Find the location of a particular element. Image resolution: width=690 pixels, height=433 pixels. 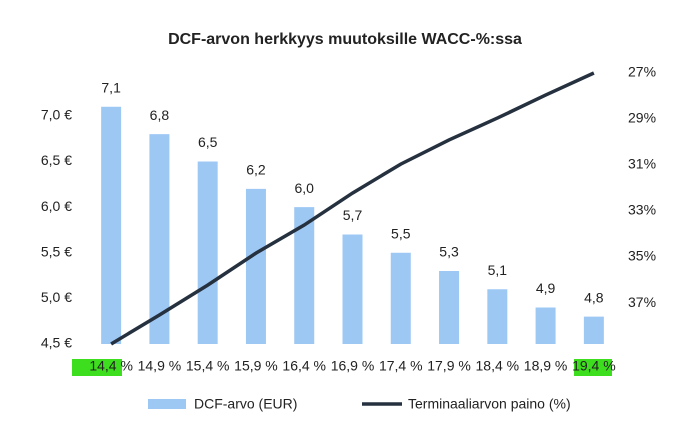

data-label: 5,3 is located at coordinates (449, 252).